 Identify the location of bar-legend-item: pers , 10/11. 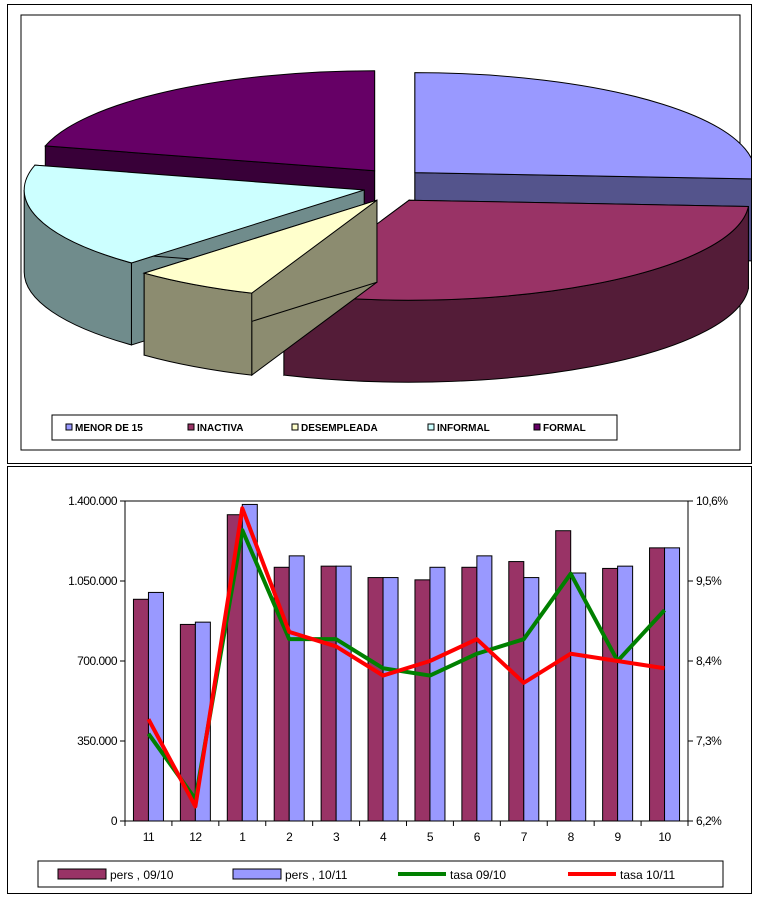
(290, 875).